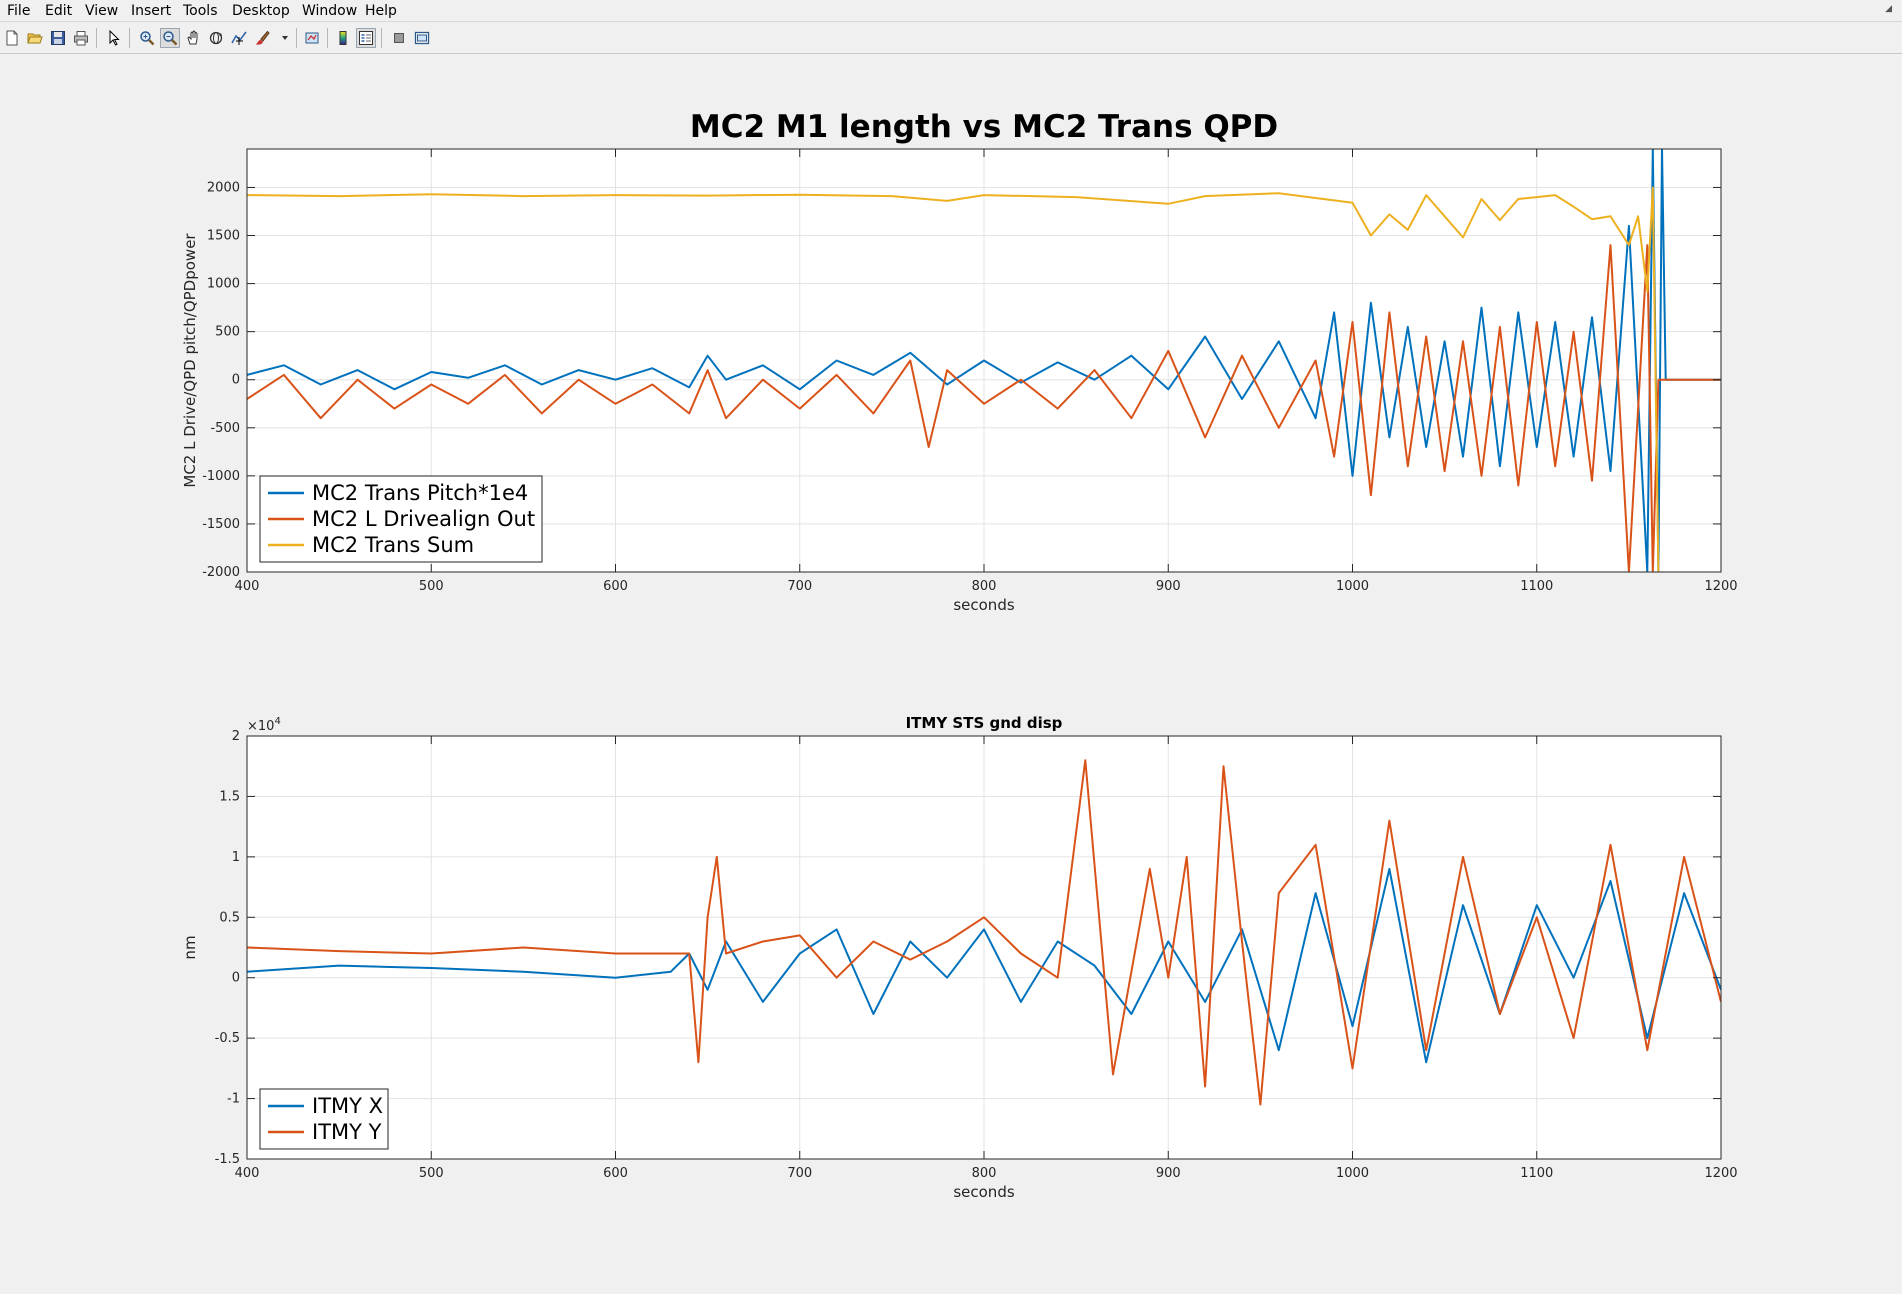 The image size is (1902, 1294). What do you see at coordinates (35, 38) in the screenshot?
I see `open-file-icon` at bounding box center [35, 38].